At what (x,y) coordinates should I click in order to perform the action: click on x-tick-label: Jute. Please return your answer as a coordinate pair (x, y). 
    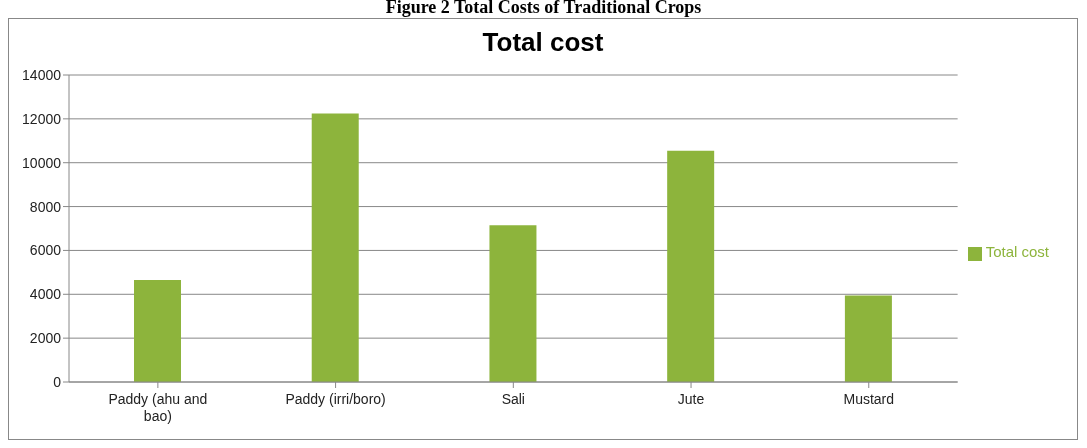
    Looking at the image, I should click on (691, 399).